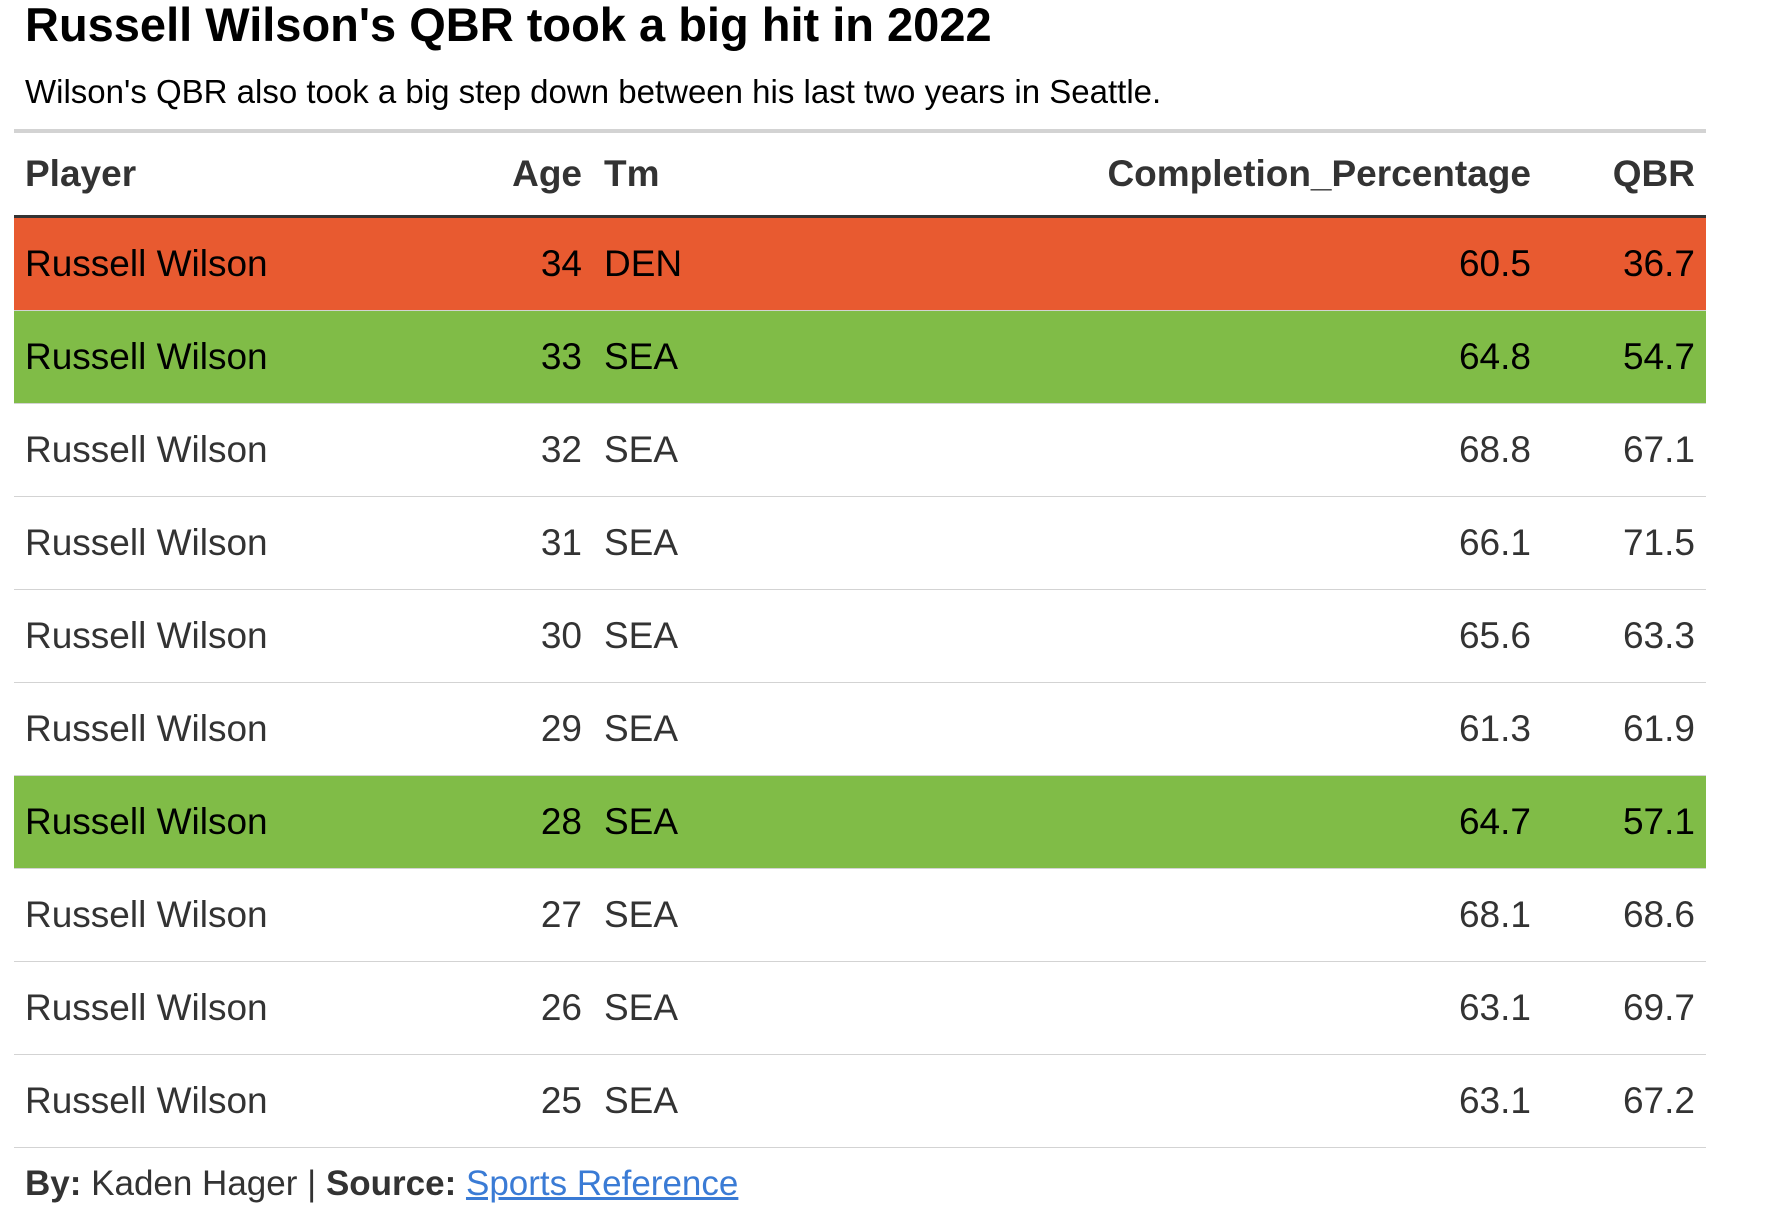 The height and width of the screenshot is (1226, 1780). Describe the element at coordinates (1624, 729) in the screenshot. I see `cell-qbr: 61.9` at that location.